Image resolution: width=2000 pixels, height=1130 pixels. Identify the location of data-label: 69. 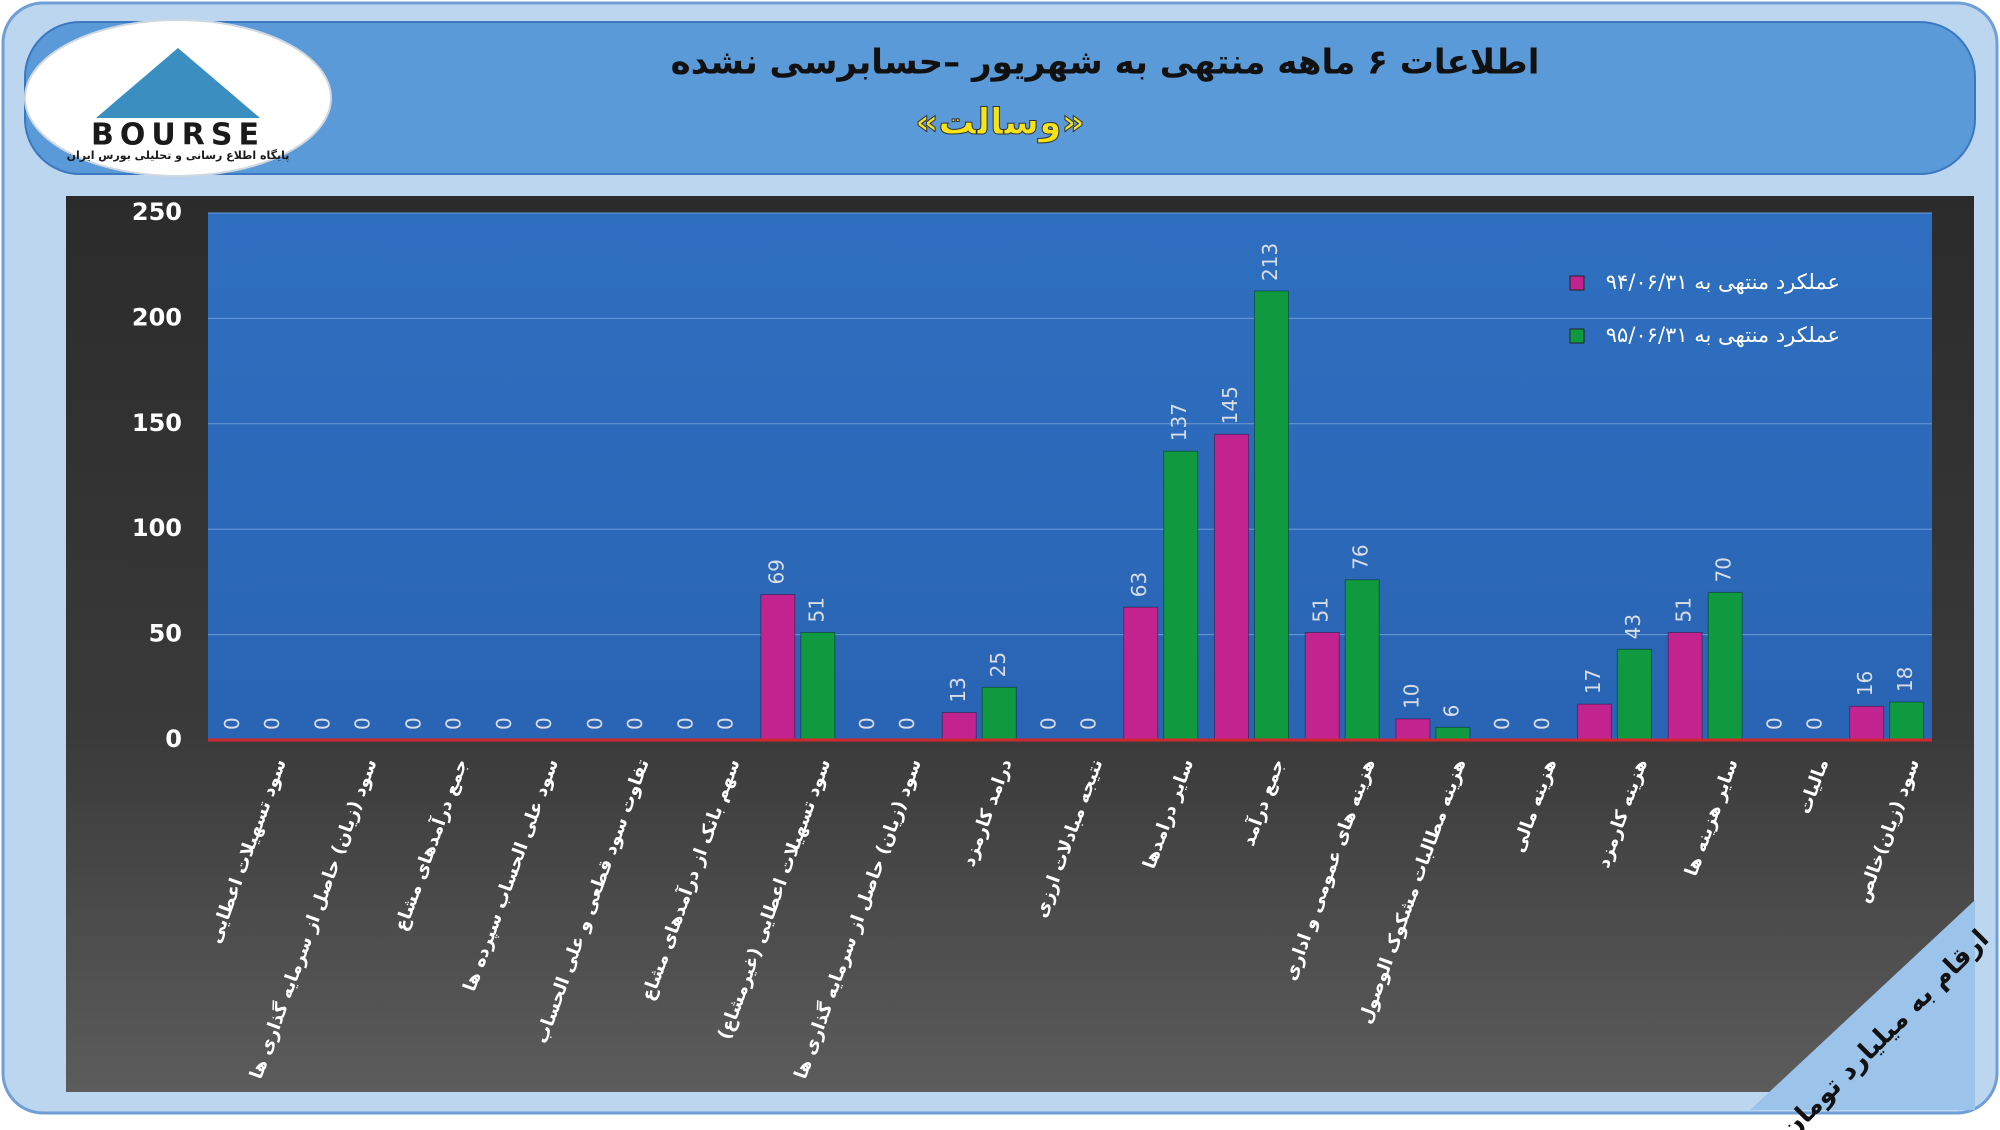
(776, 571).